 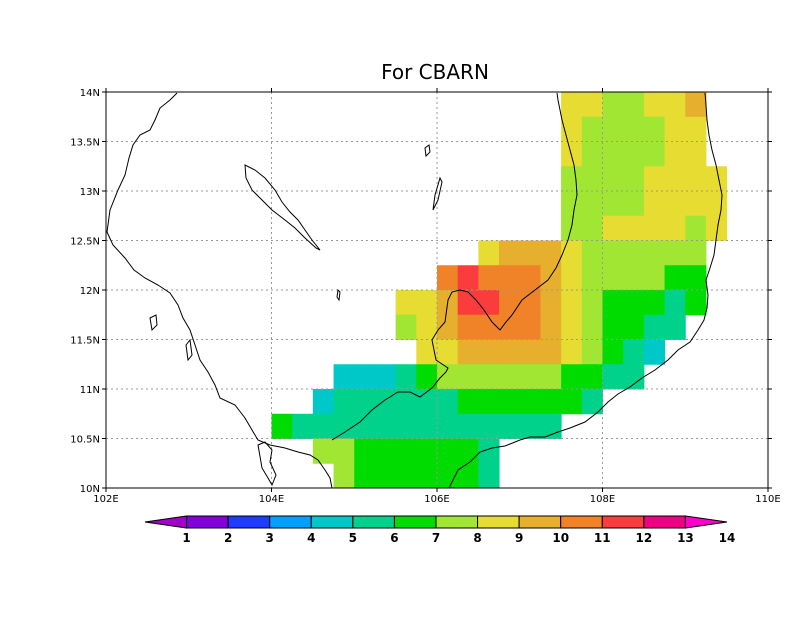 What do you see at coordinates (85, 242) in the screenshot?
I see `y-tick-label: 12.5N` at bounding box center [85, 242].